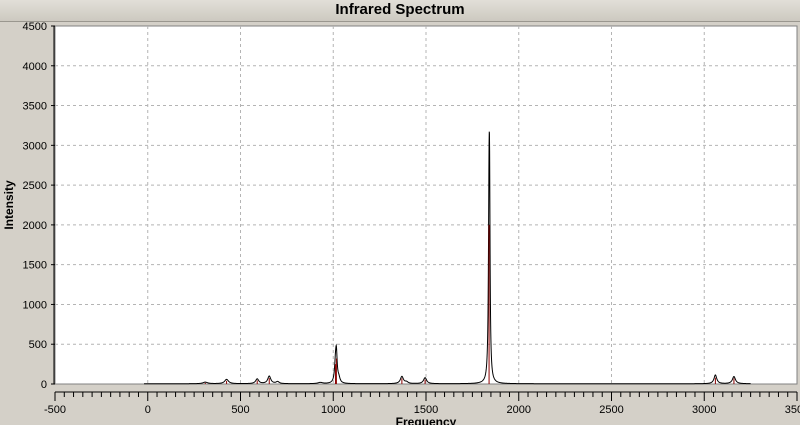 The image size is (800, 425). I want to click on x-tick-label: 2000, so click(519, 410).